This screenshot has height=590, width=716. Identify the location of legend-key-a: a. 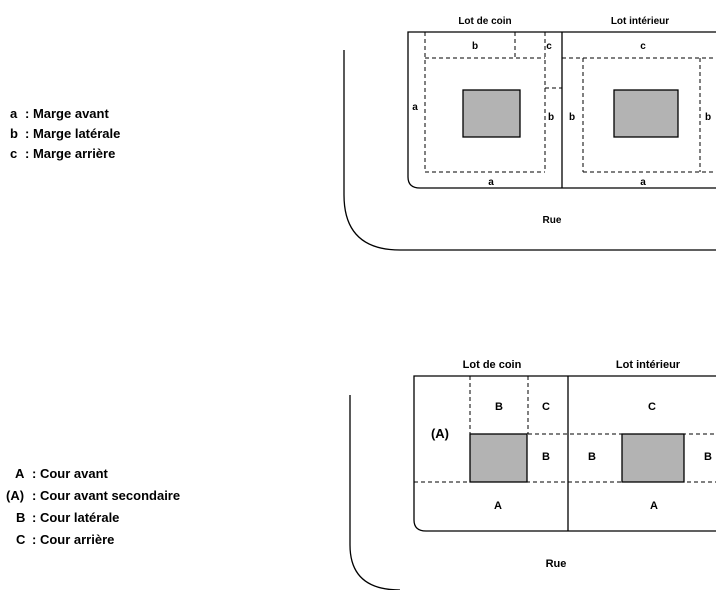
(14, 113).